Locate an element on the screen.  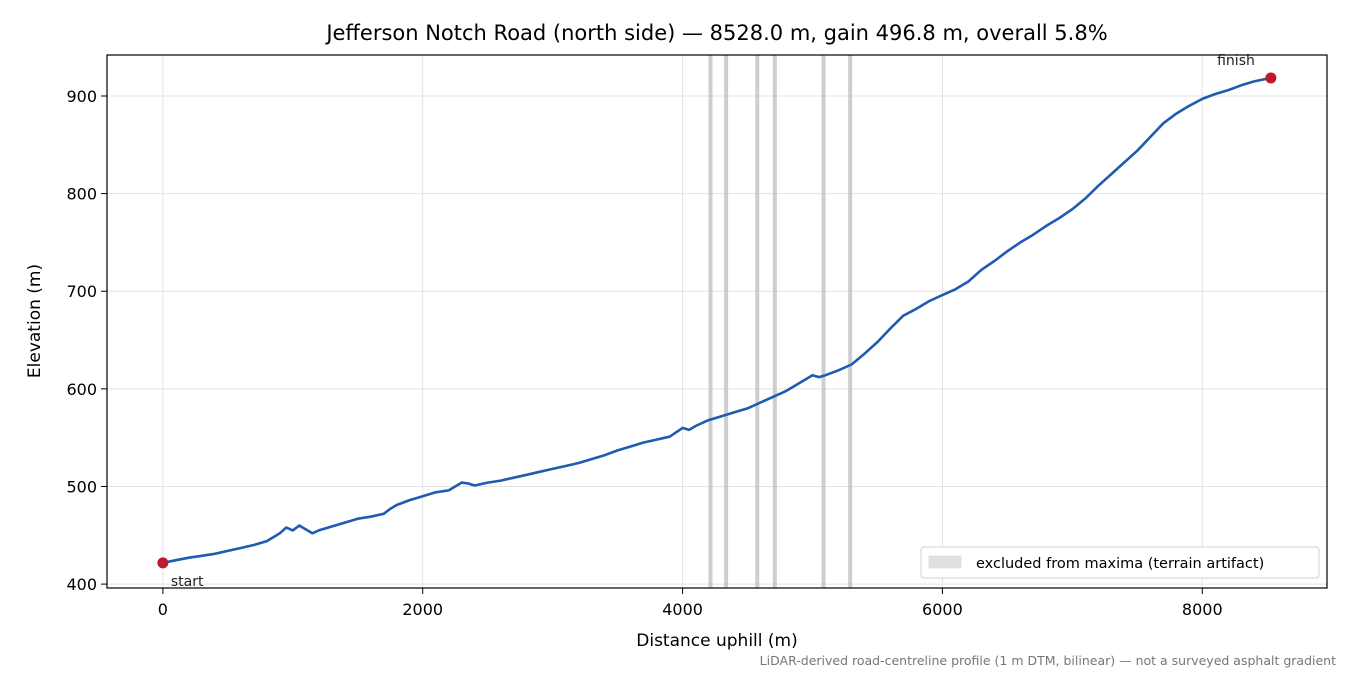
legend-swatch is located at coordinates (945, 562).